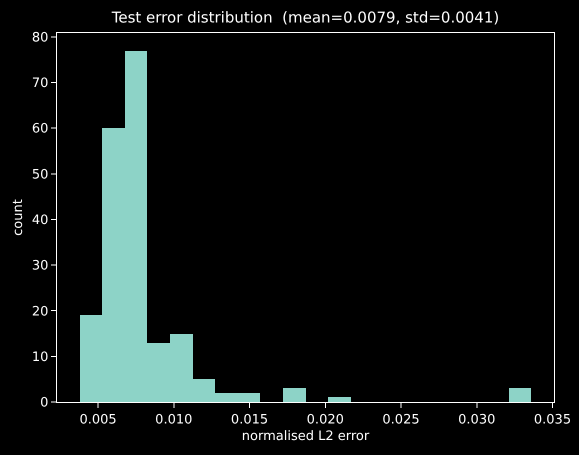  What do you see at coordinates (553, 420) in the screenshot?
I see `x-tick-label: 0.035` at bounding box center [553, 420].